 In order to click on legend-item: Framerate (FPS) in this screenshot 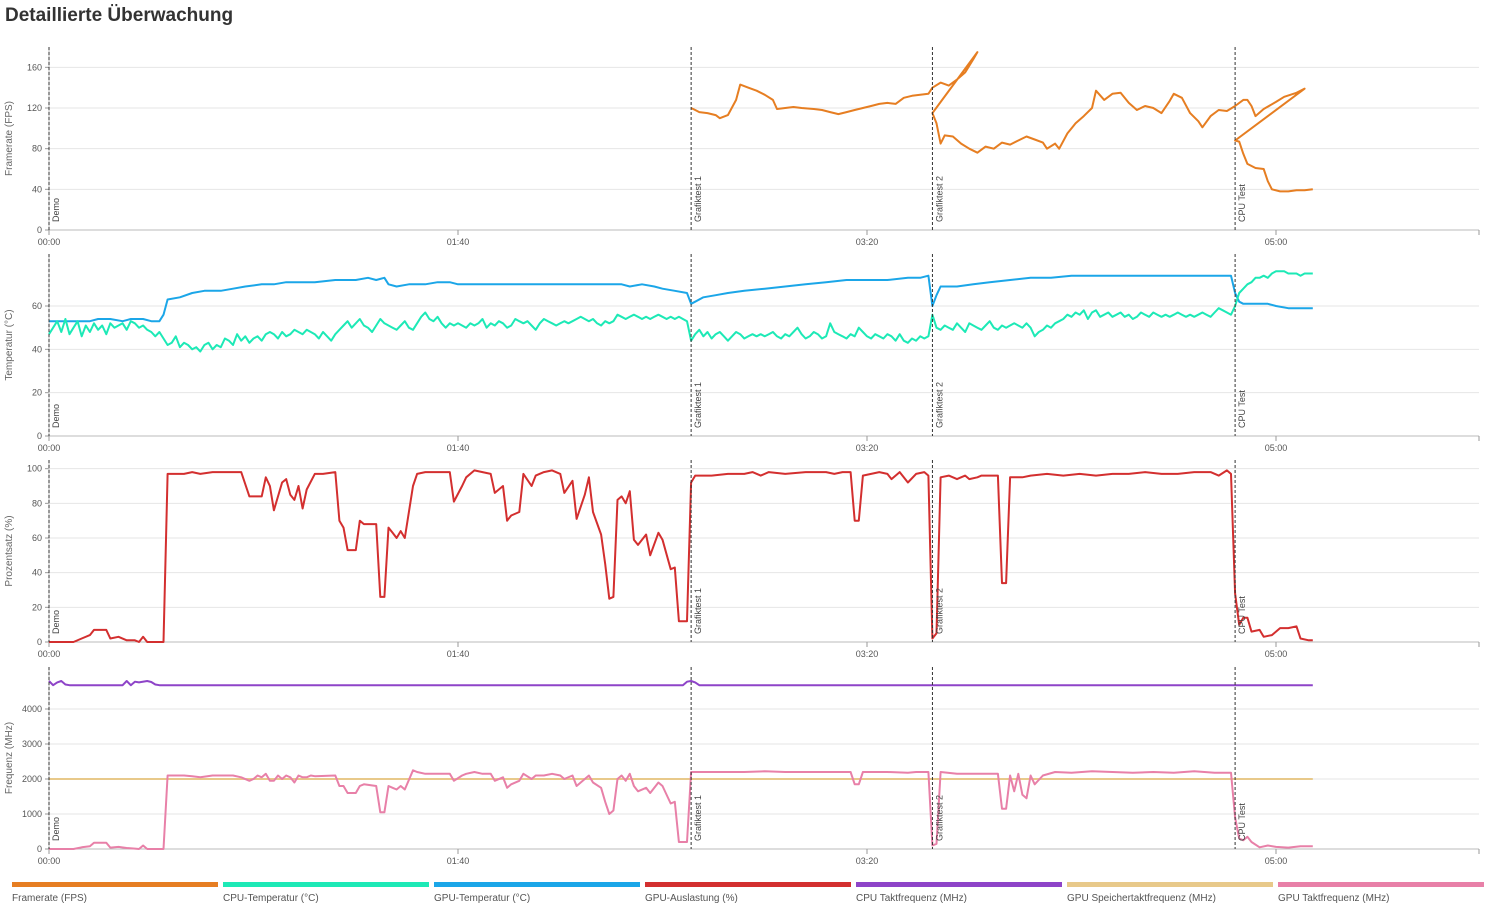, I will do `click(115, 893)`.